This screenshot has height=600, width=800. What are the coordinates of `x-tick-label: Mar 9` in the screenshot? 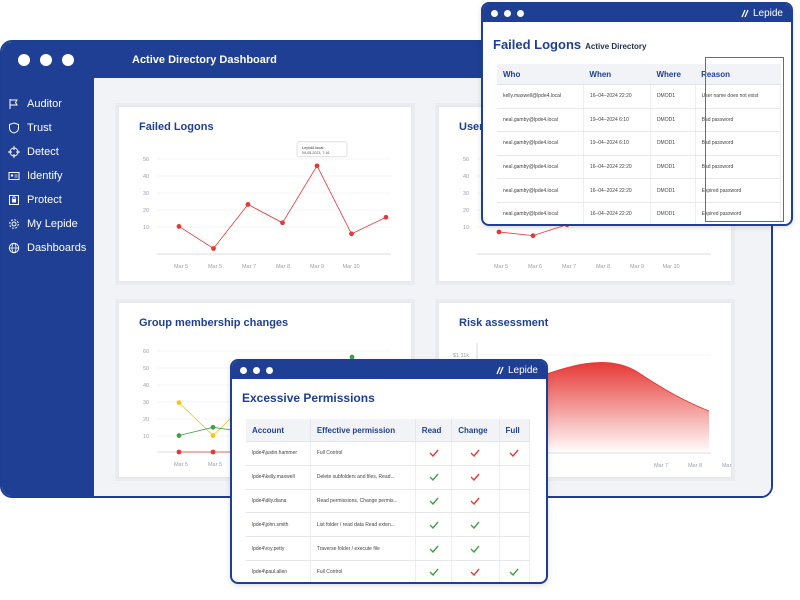 It's located at (317, 267).